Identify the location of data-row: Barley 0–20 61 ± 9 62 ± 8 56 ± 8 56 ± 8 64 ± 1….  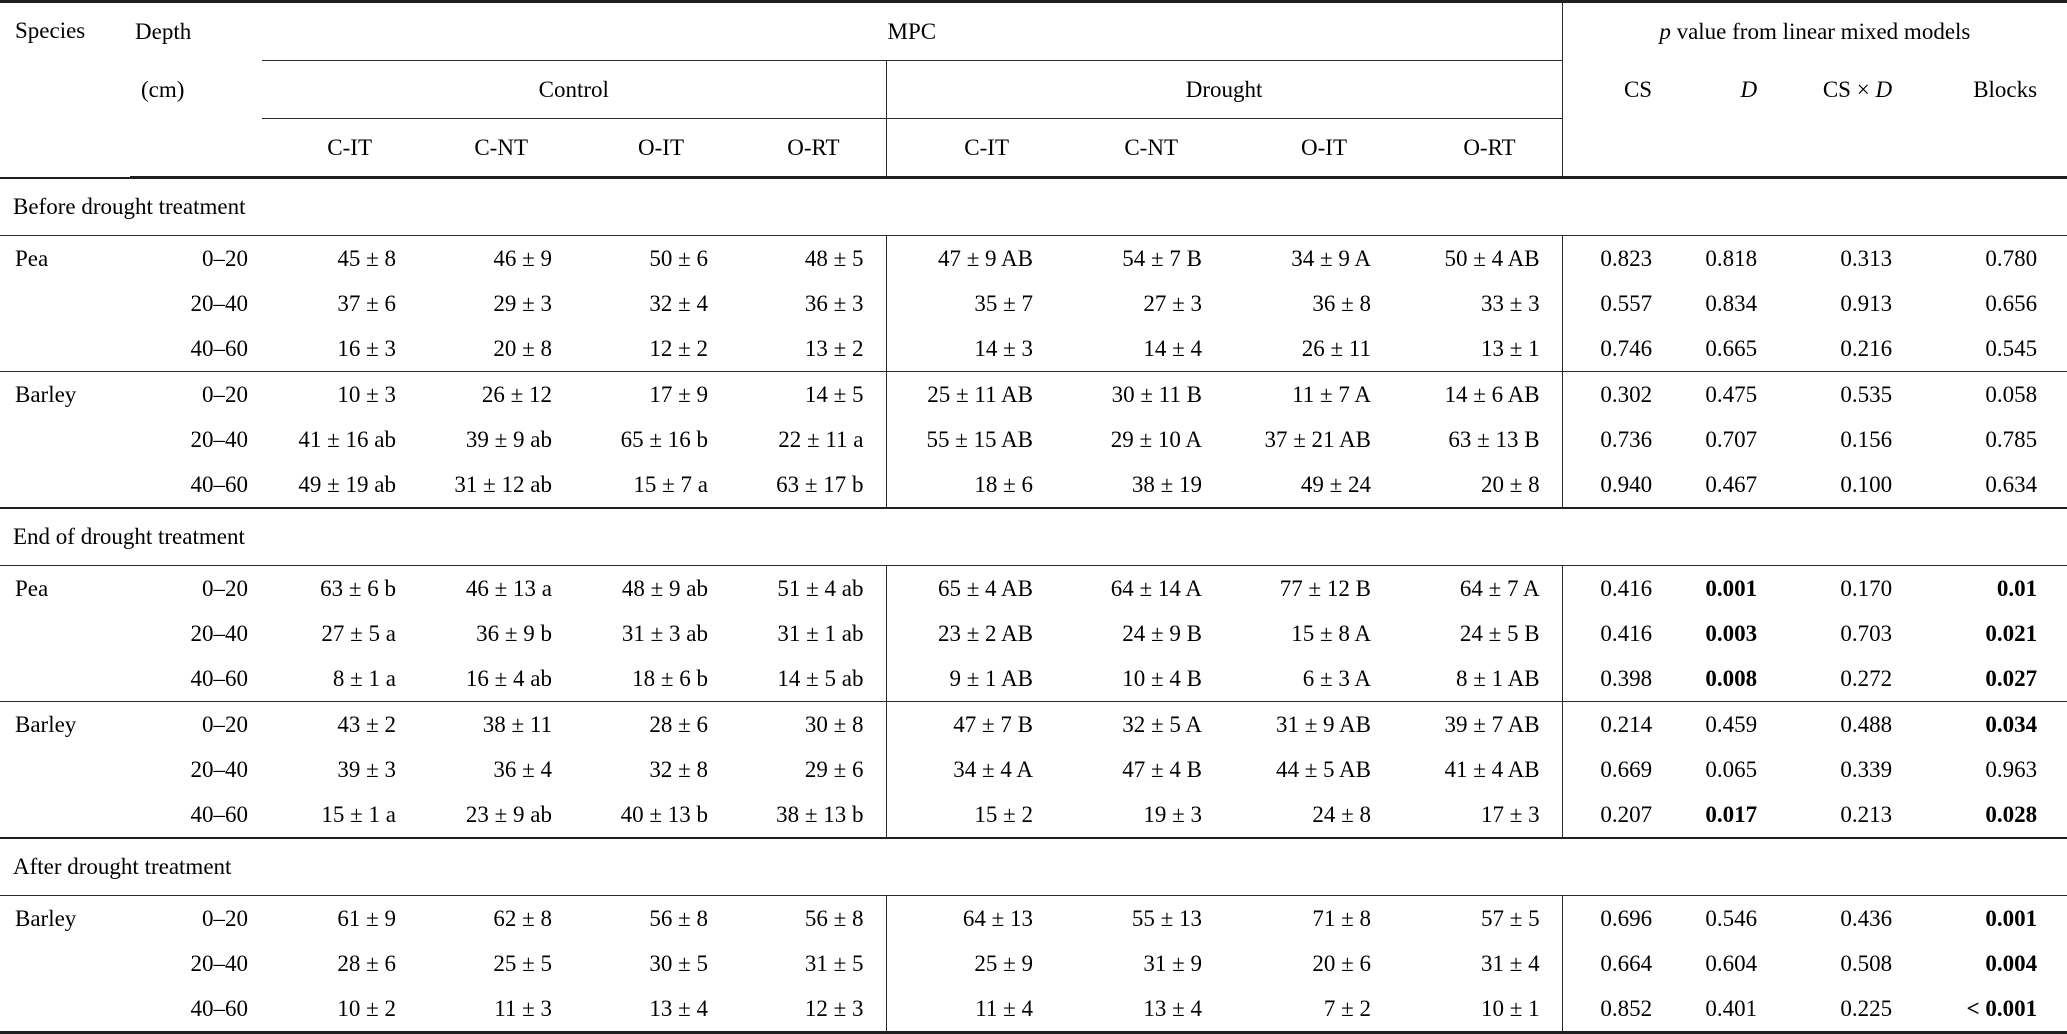
(1033, 918).